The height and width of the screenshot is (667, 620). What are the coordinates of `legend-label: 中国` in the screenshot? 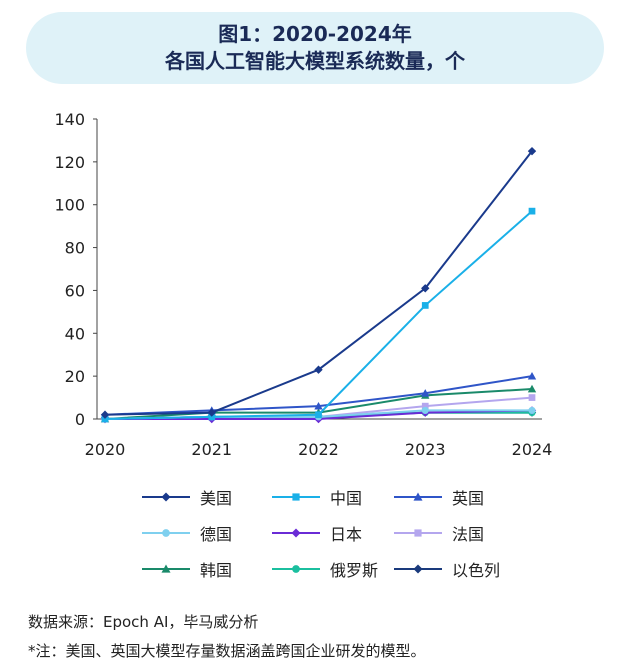 It's located at (346, 498).